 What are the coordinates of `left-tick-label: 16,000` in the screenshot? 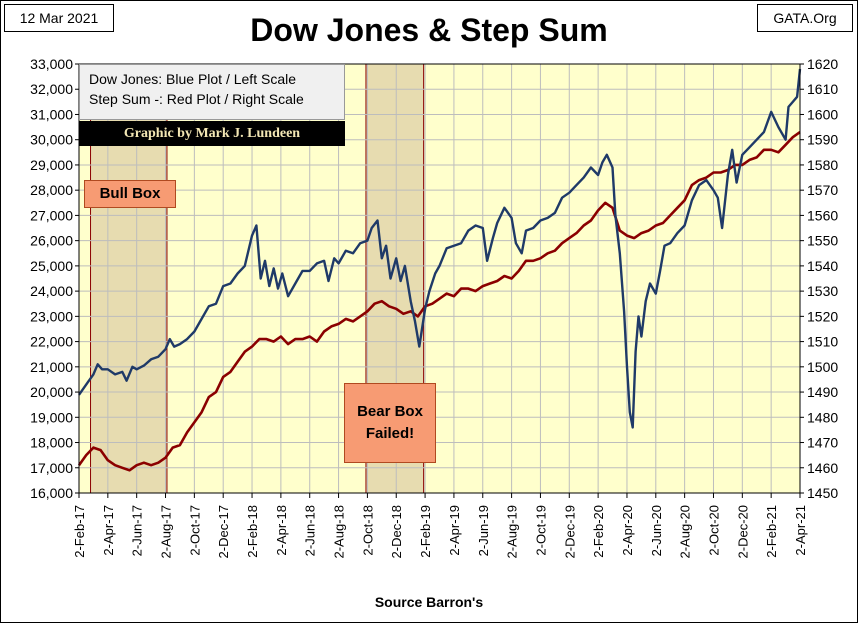 It's located at (51, 493).